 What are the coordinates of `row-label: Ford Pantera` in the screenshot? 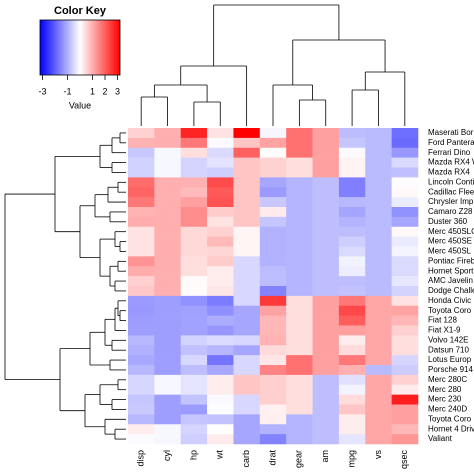 It's located at (451, 142).